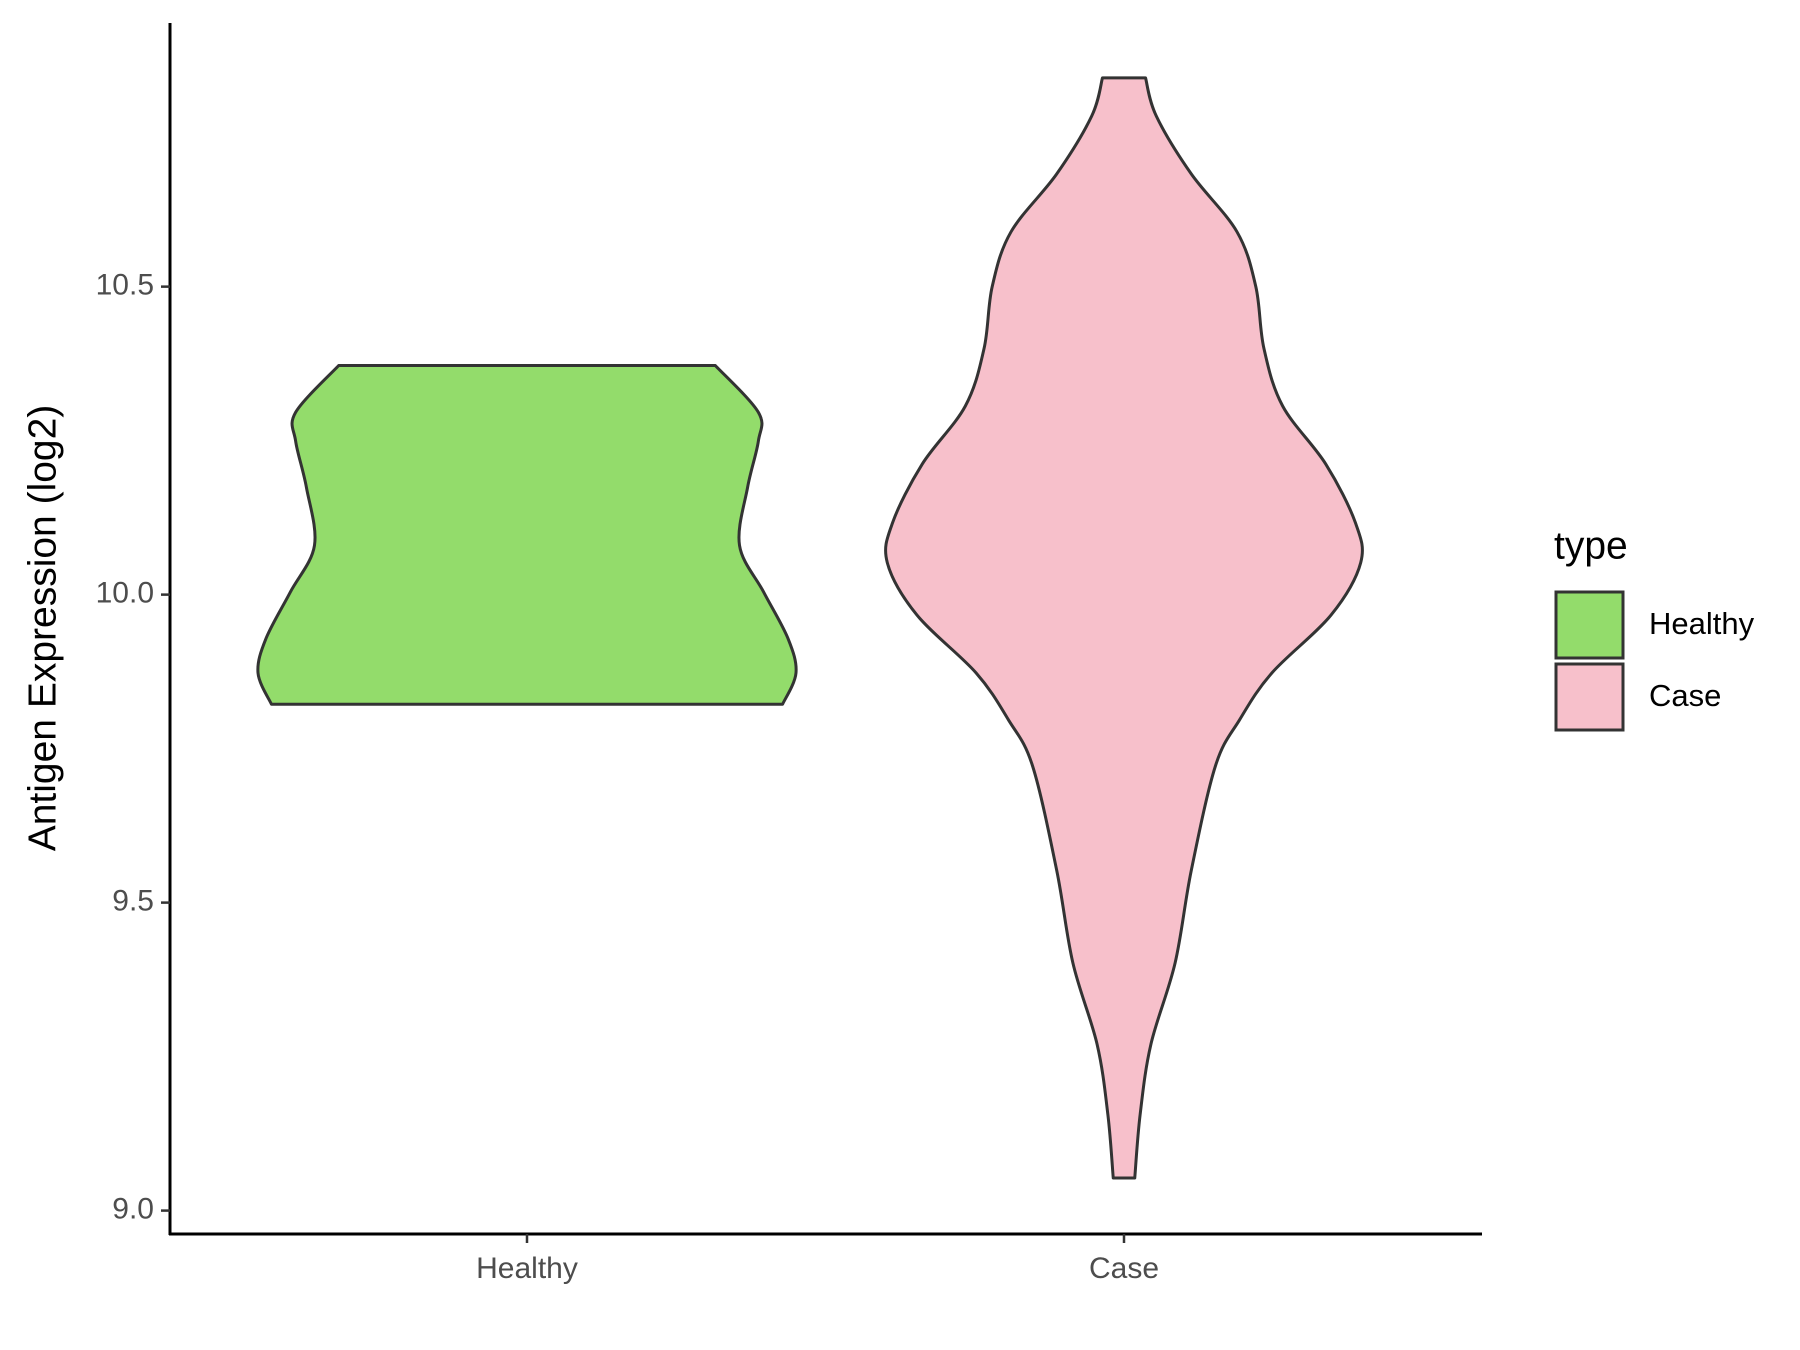  What do you see at coordinates (1702, 623) in the screenshot?
I see `legend-label: Healthy` at bounding box center [1702, 623].